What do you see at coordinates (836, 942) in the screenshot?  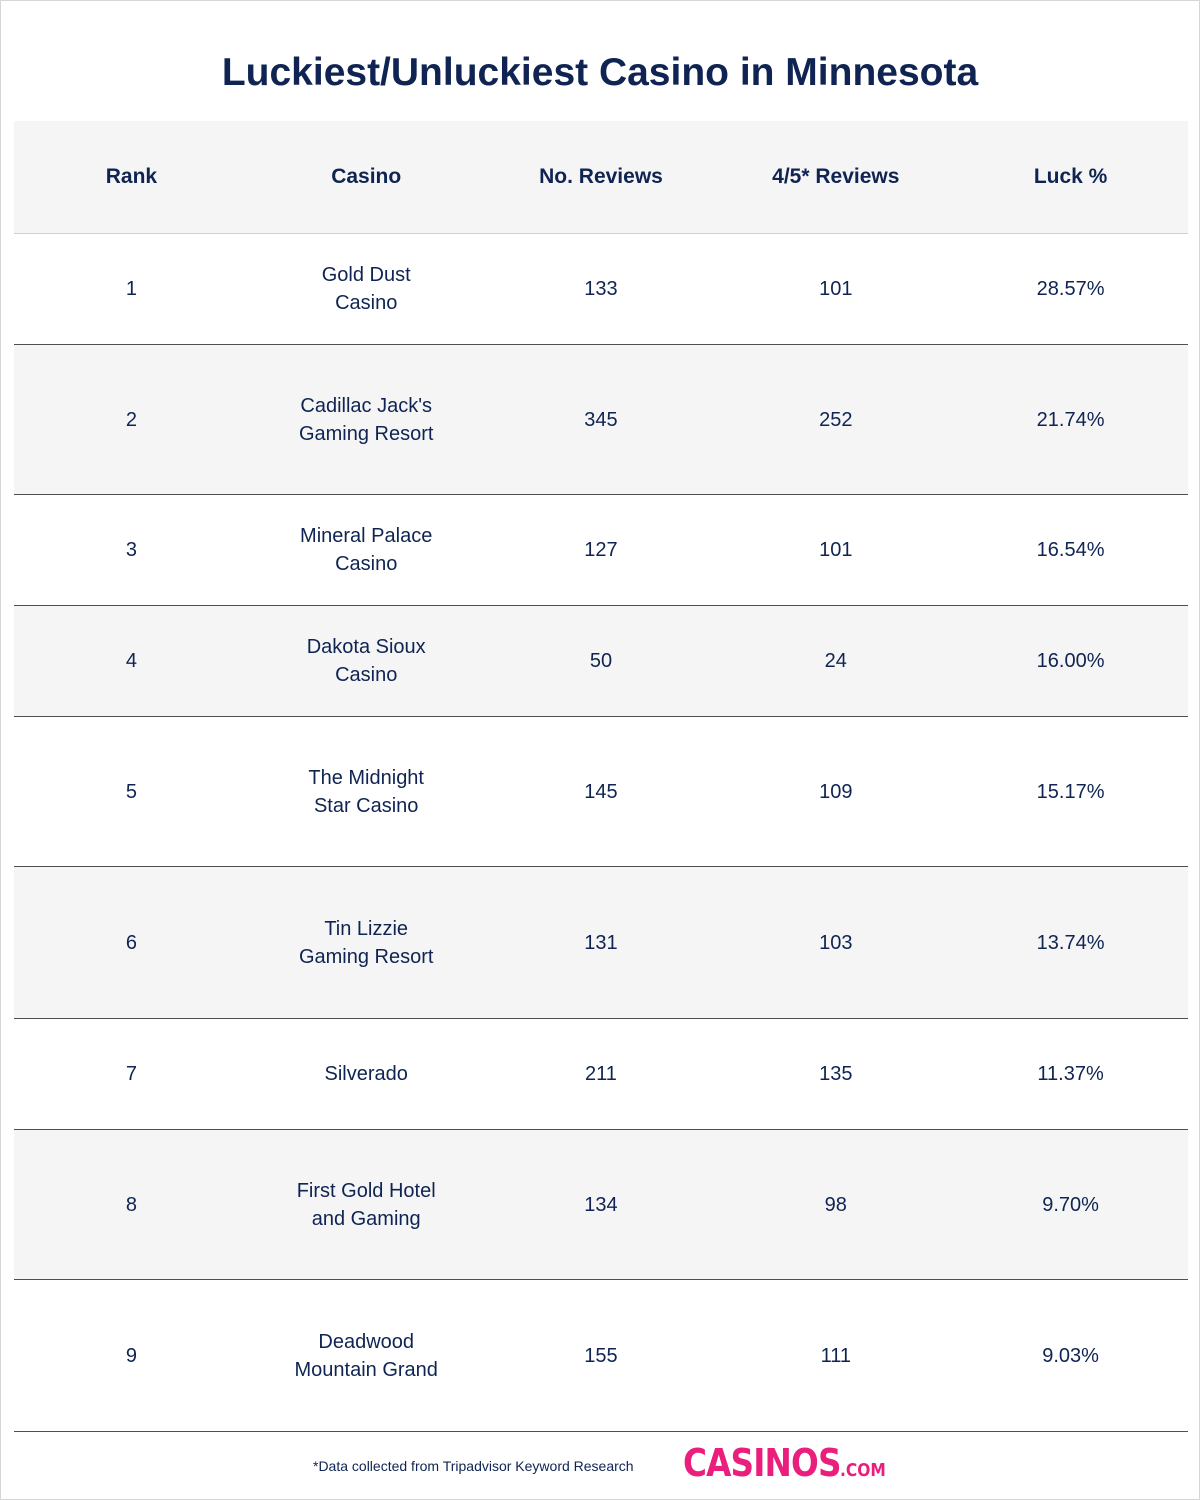 I see `good-reviews-cell: 103` at bounding box center [836, 942].